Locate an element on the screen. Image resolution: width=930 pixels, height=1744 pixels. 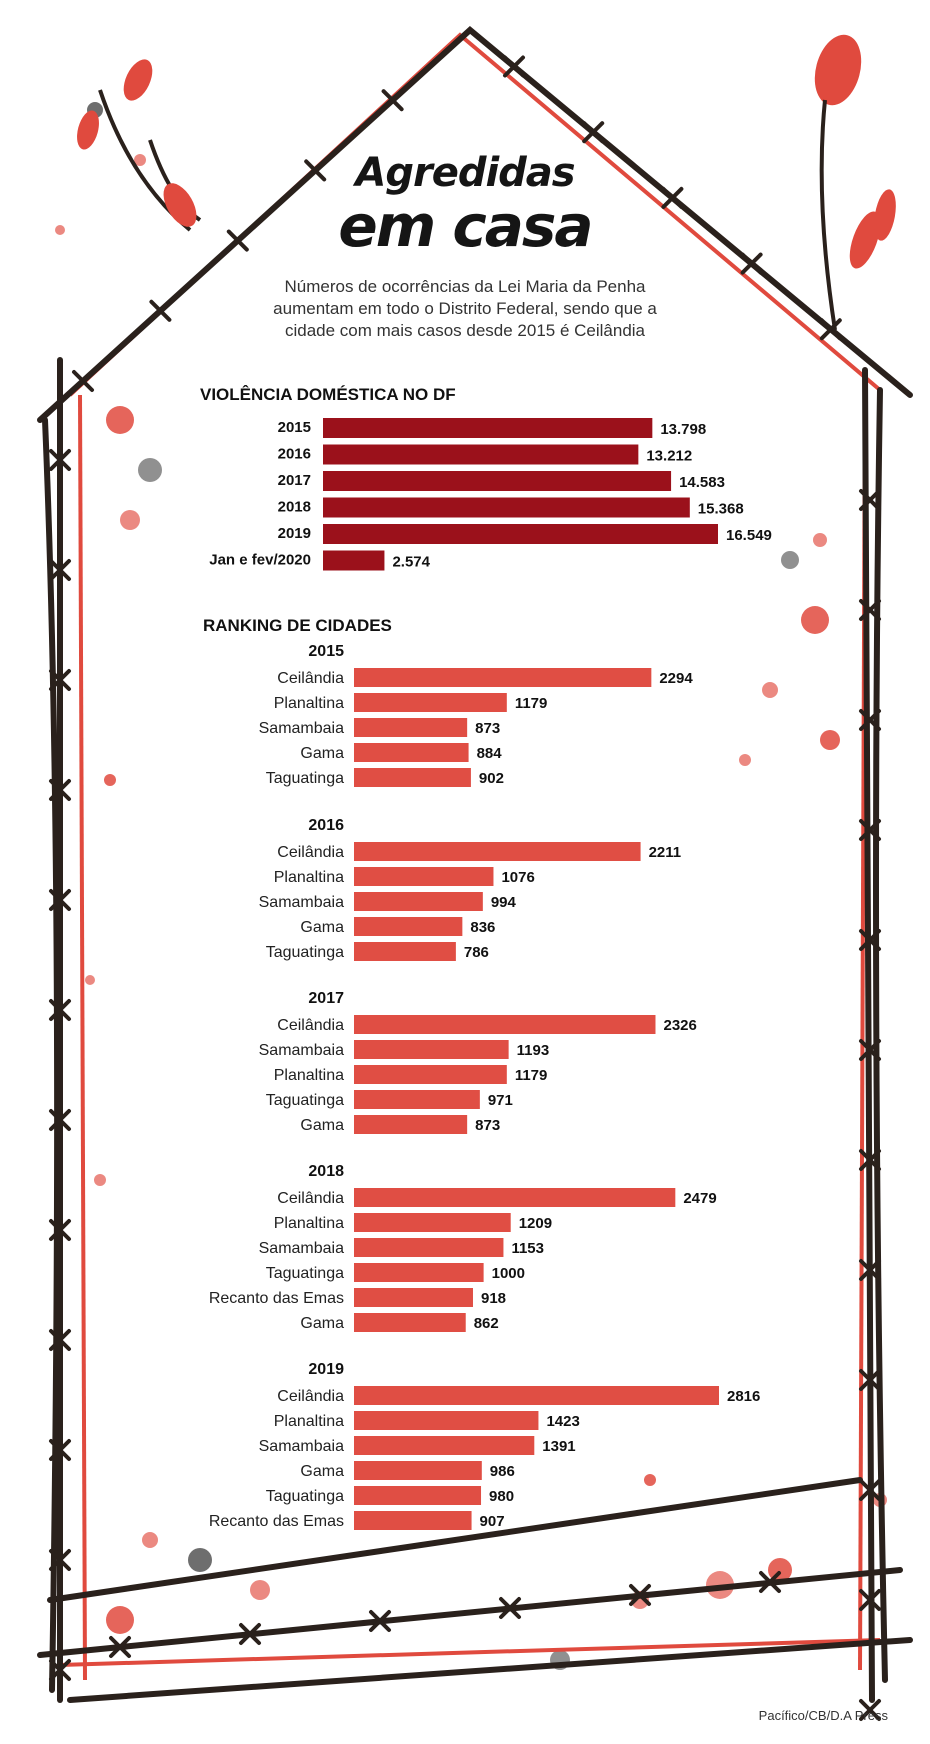
chart2-value-label: 918 is located at coordinates (493, 1298).